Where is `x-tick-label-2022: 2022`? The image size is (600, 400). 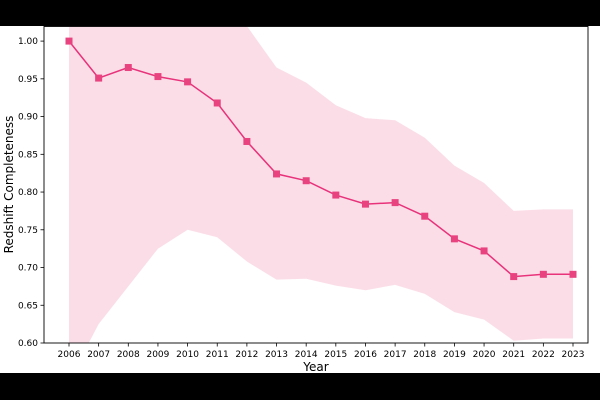 x-tick-label-2022: 2022 is located at coordinates (543, 355).